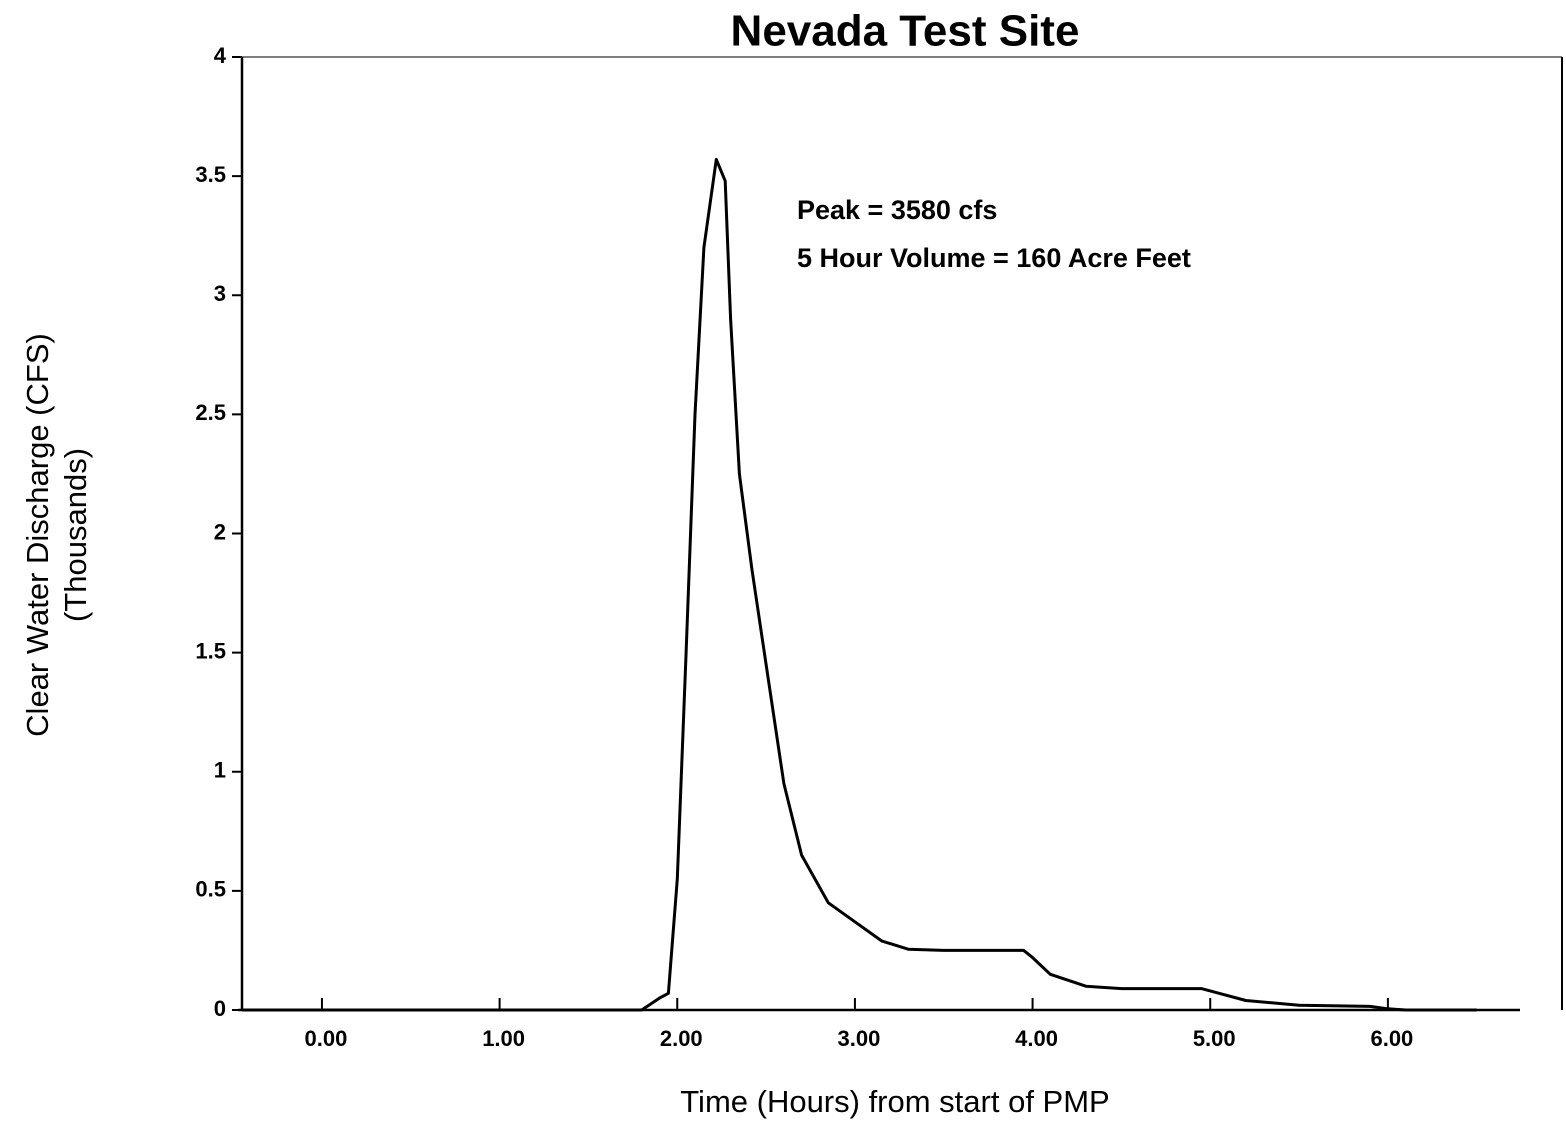  Describe the element at coordinates (326, 1038) in the screenshot. I see `x-tick-label: 0.00` at that location.